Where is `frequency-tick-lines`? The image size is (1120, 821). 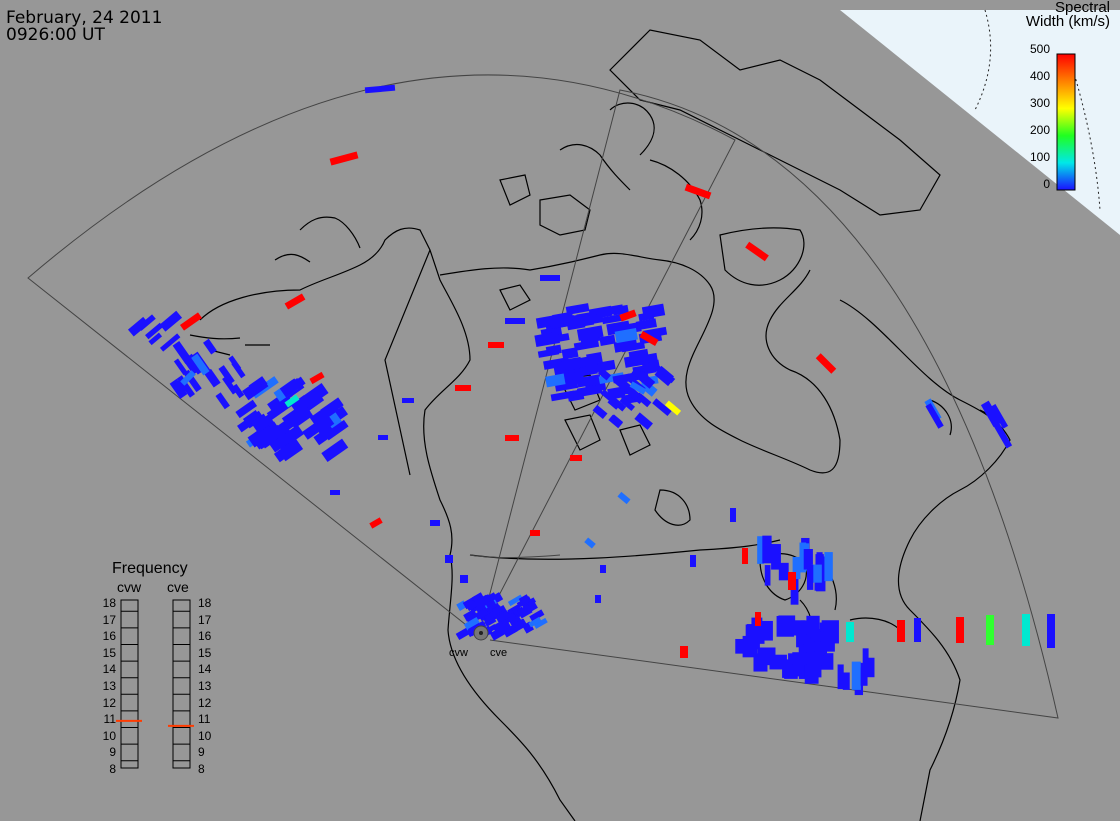
frequency-tick-lines is located at coordinates (155, 686).